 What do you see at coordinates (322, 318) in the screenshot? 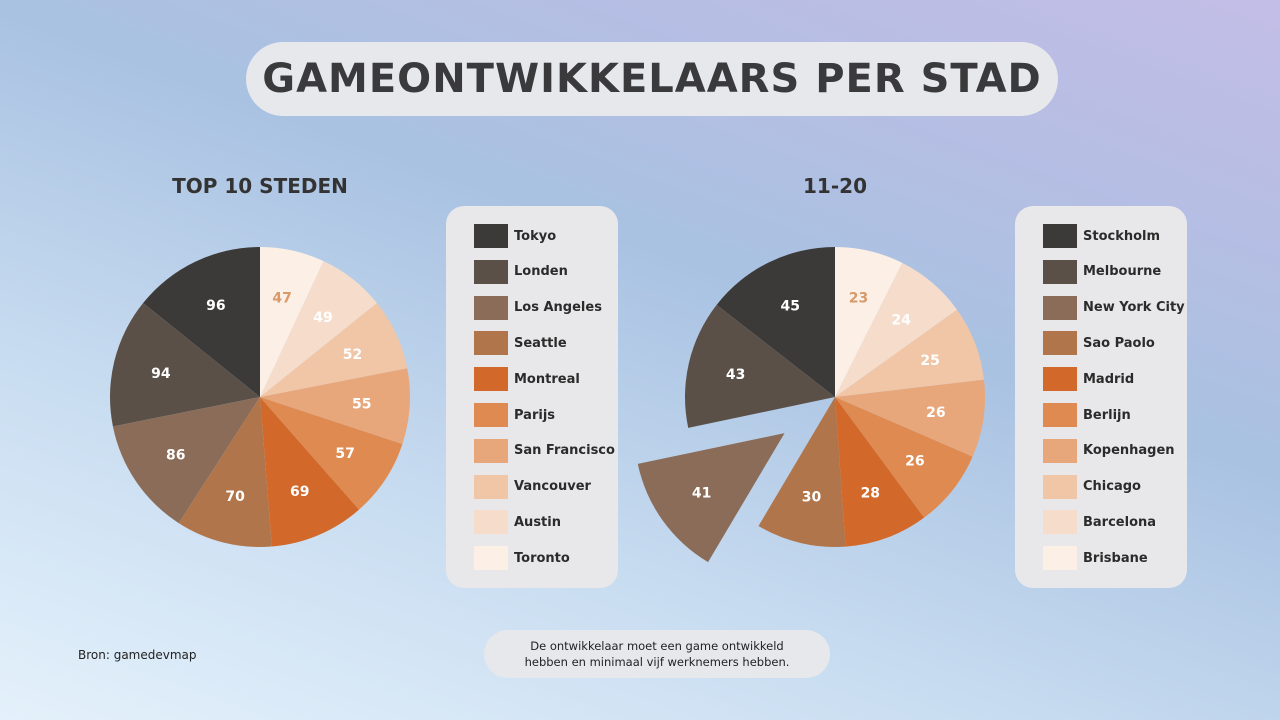
I see `pie-label-austin: 49` at bounding box center [322, 318].